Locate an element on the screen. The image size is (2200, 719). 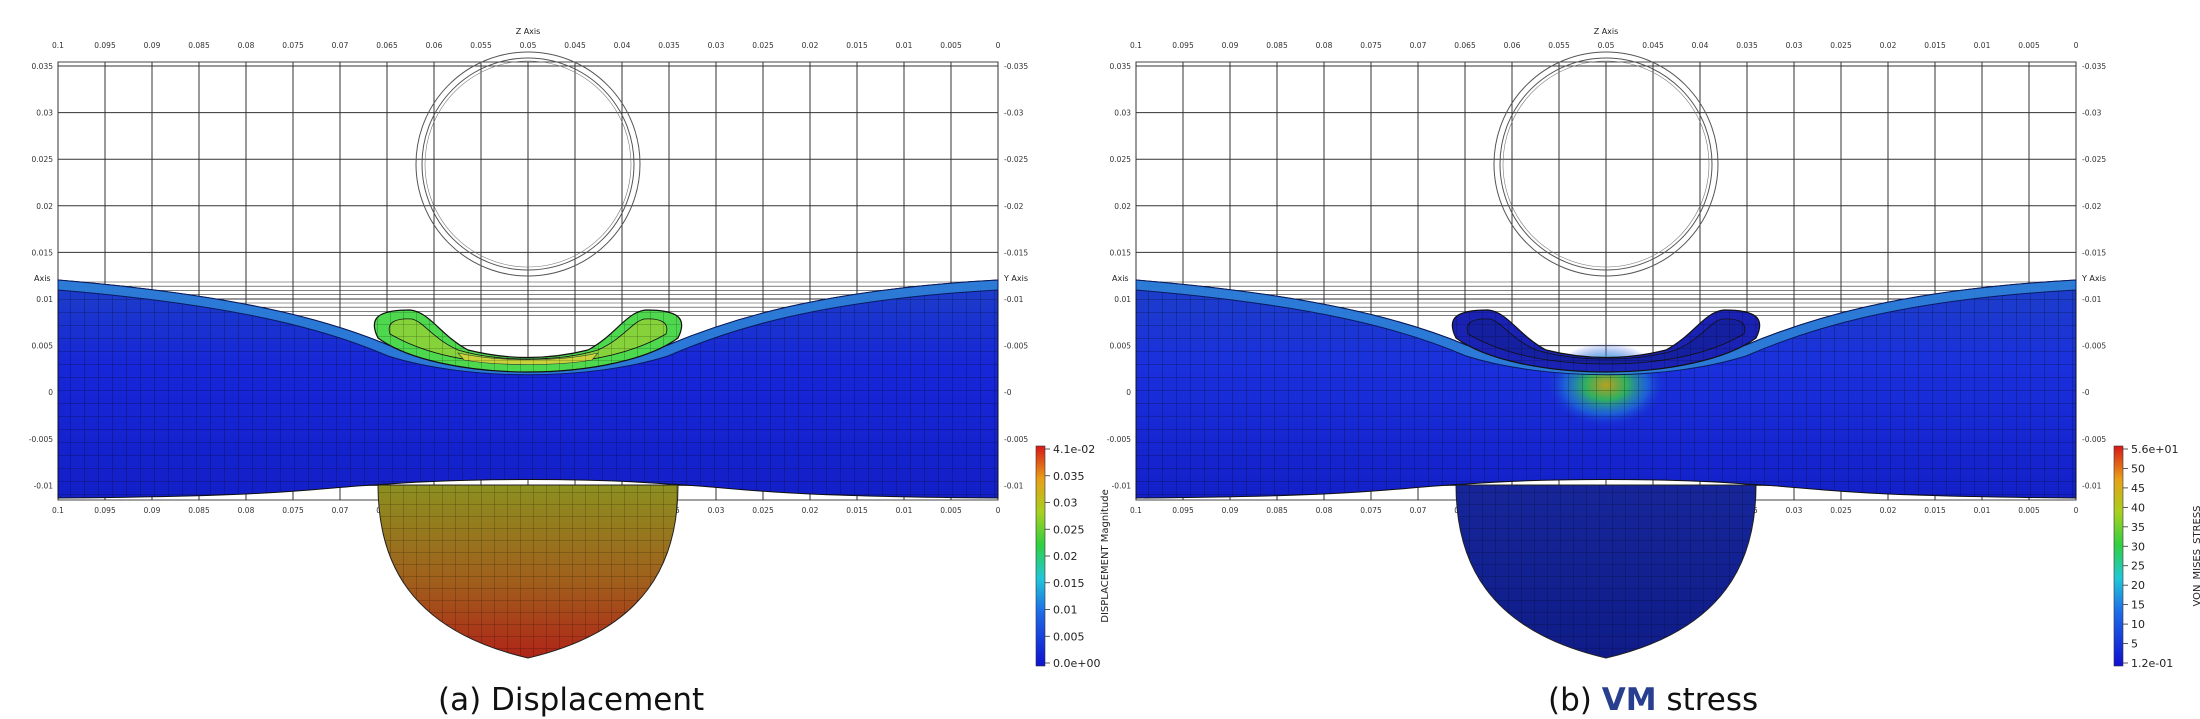
y-axis-title-left: Axis is located at coordinates (1120, 278).